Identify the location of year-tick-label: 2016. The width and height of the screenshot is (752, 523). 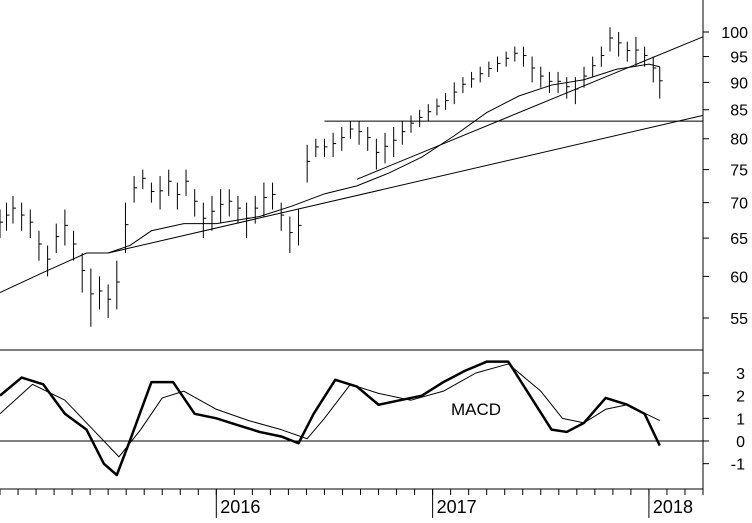
(240, 507).